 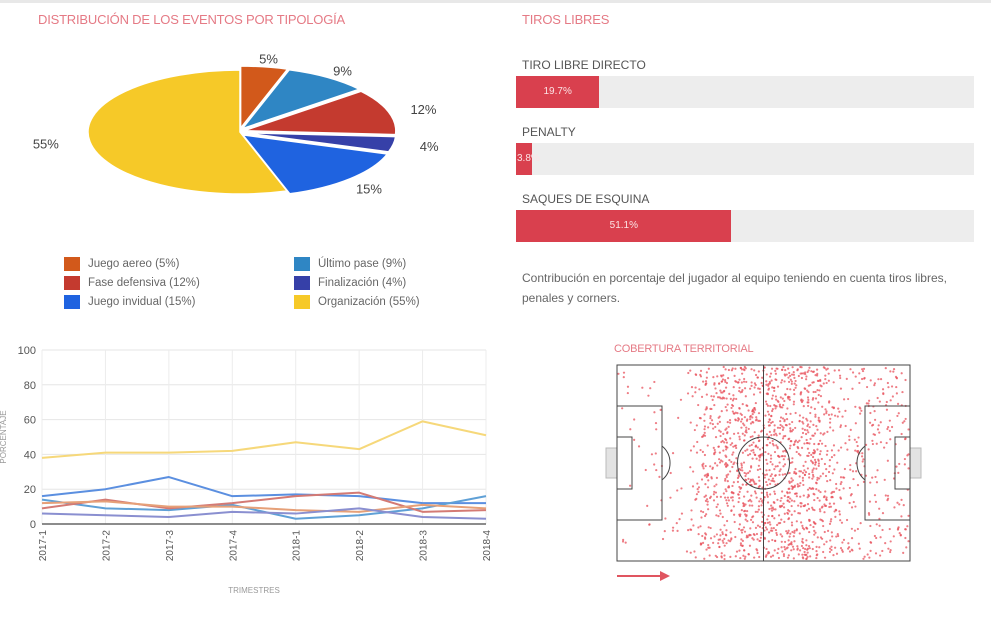 I want to click on pie-slice--ltimo-pase, so click(x=301, y=99).